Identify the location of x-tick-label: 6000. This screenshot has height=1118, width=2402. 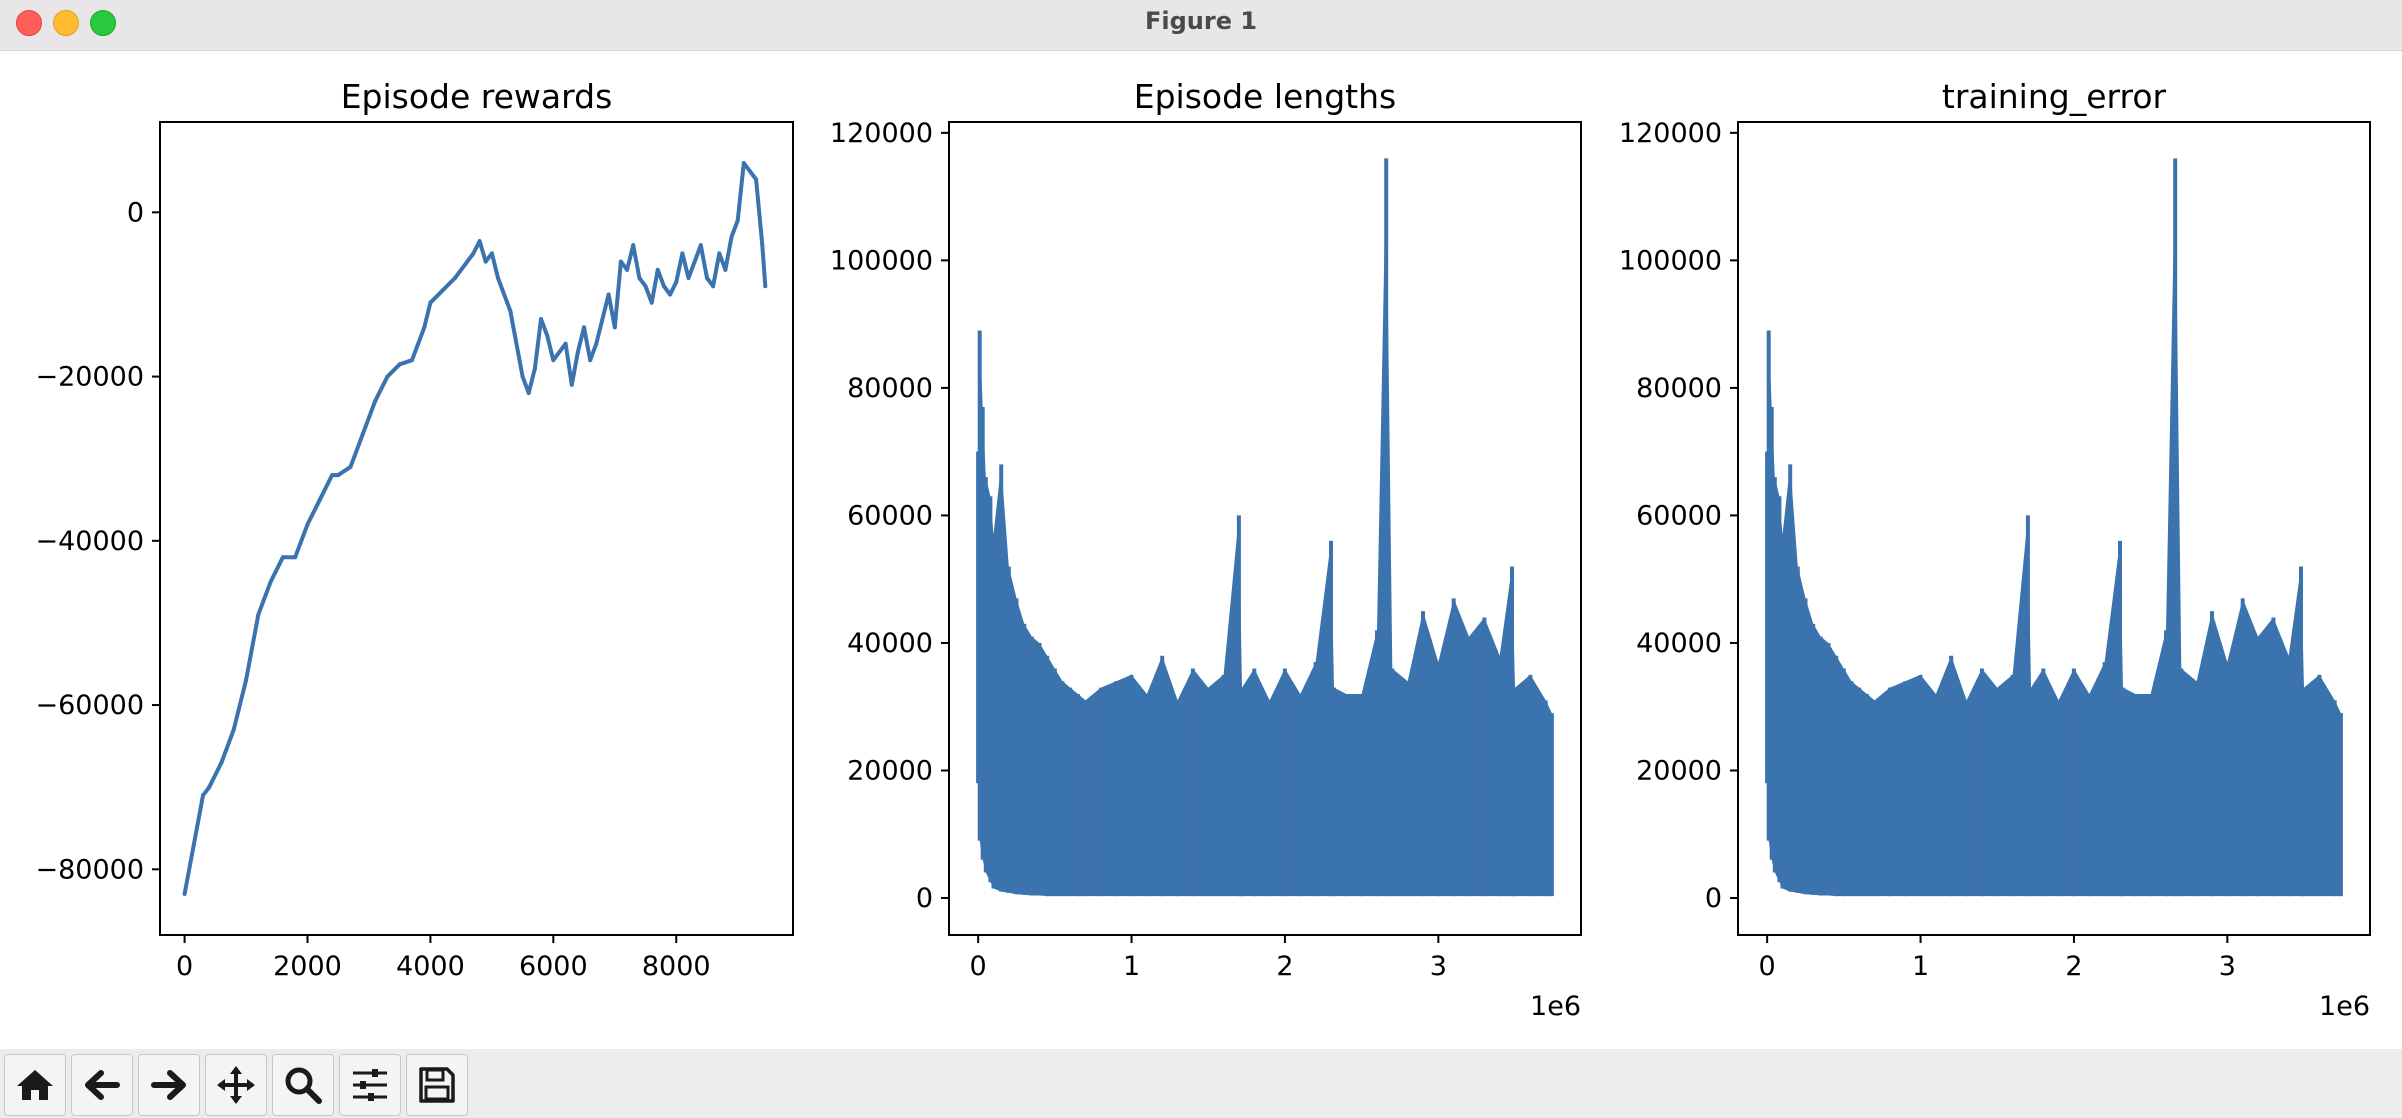
(553, 966).